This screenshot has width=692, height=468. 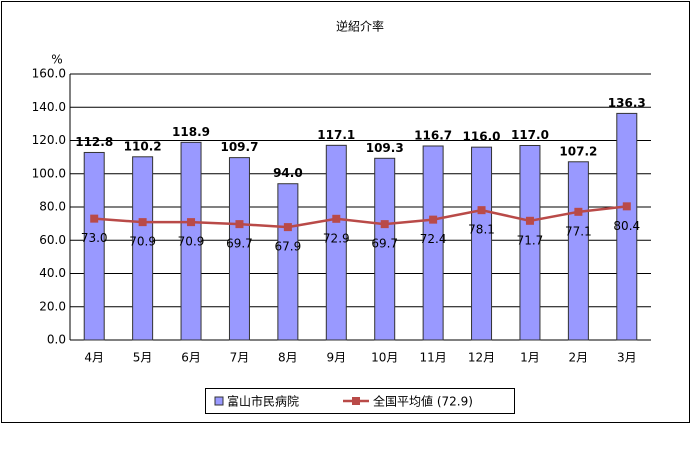 I want to click on line-value-label: 73.0, so click(x=94, y=238).